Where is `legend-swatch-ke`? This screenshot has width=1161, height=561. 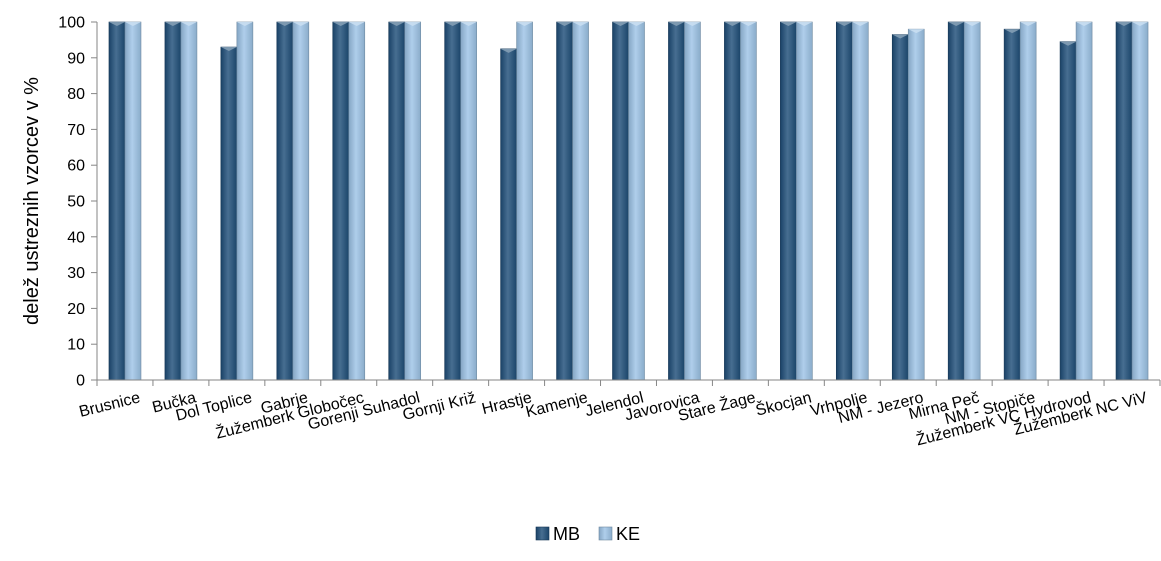 legend-swatch-ke is located at coordinates (605, 533).